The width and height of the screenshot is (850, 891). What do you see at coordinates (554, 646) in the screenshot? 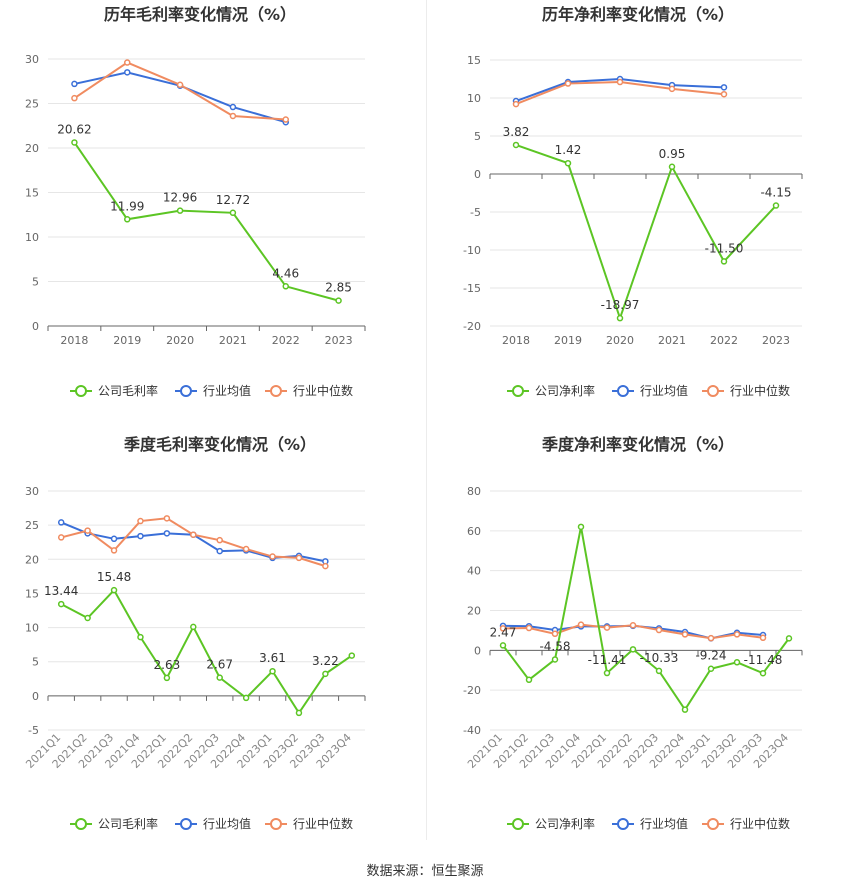
I see `data-label: -4.58` at bounding box center [554, 646].